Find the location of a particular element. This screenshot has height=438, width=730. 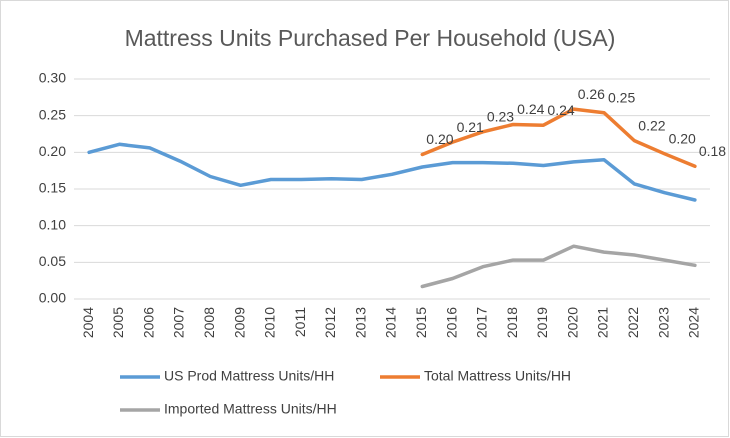

x-tick-label: 2014 is located at coordinates (391, 322).